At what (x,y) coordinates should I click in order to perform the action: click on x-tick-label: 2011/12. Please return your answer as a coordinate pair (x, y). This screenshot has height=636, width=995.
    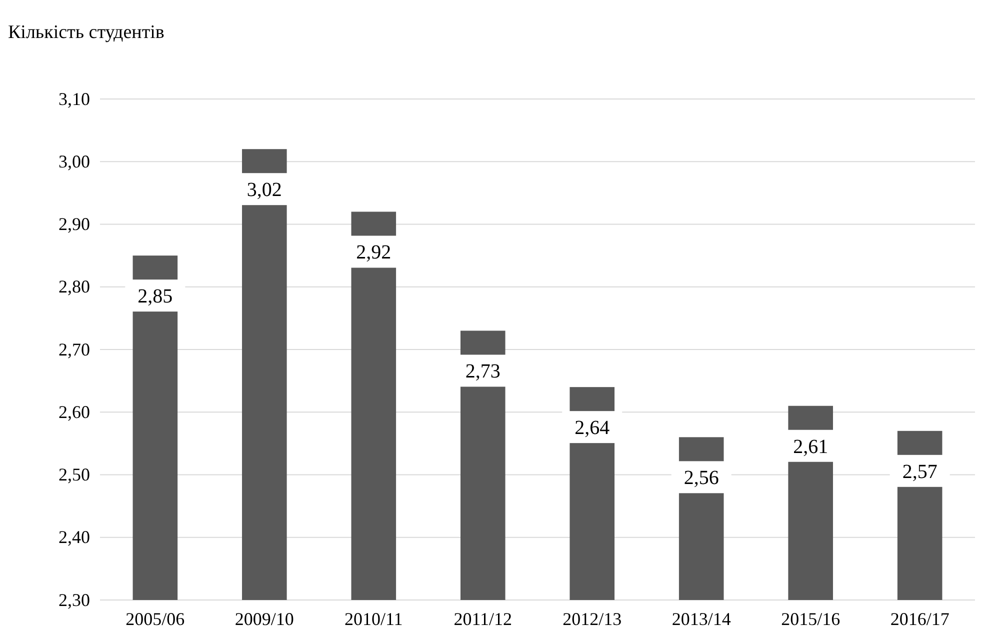
    Looking at the image, I should click on (483, 618).